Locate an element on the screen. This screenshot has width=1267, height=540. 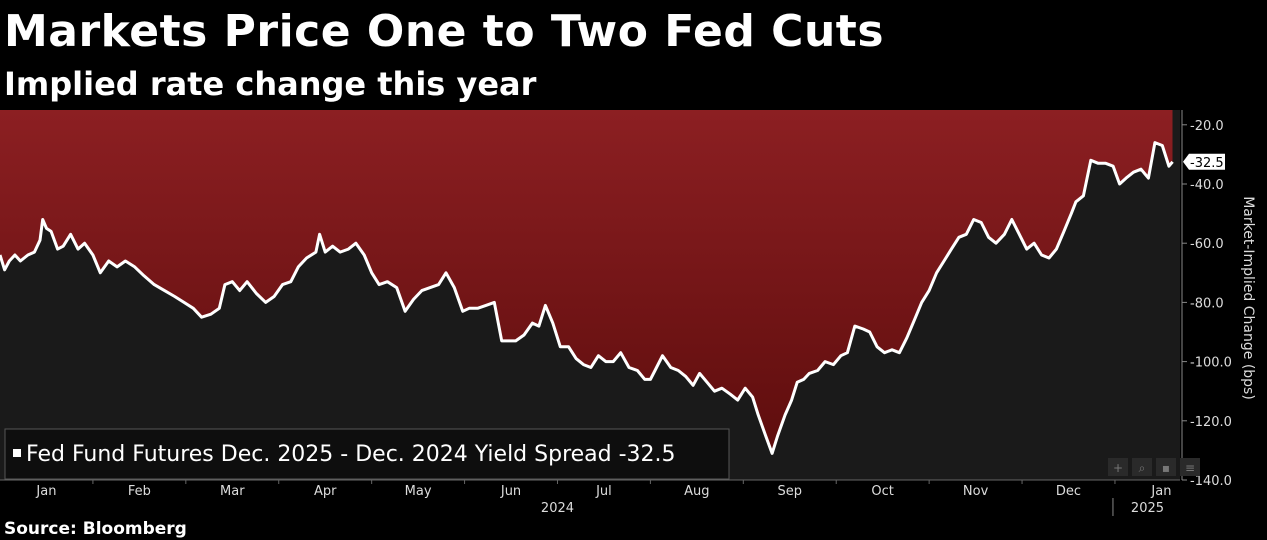
x-tick-label: May is located at coordinates (418, 491).